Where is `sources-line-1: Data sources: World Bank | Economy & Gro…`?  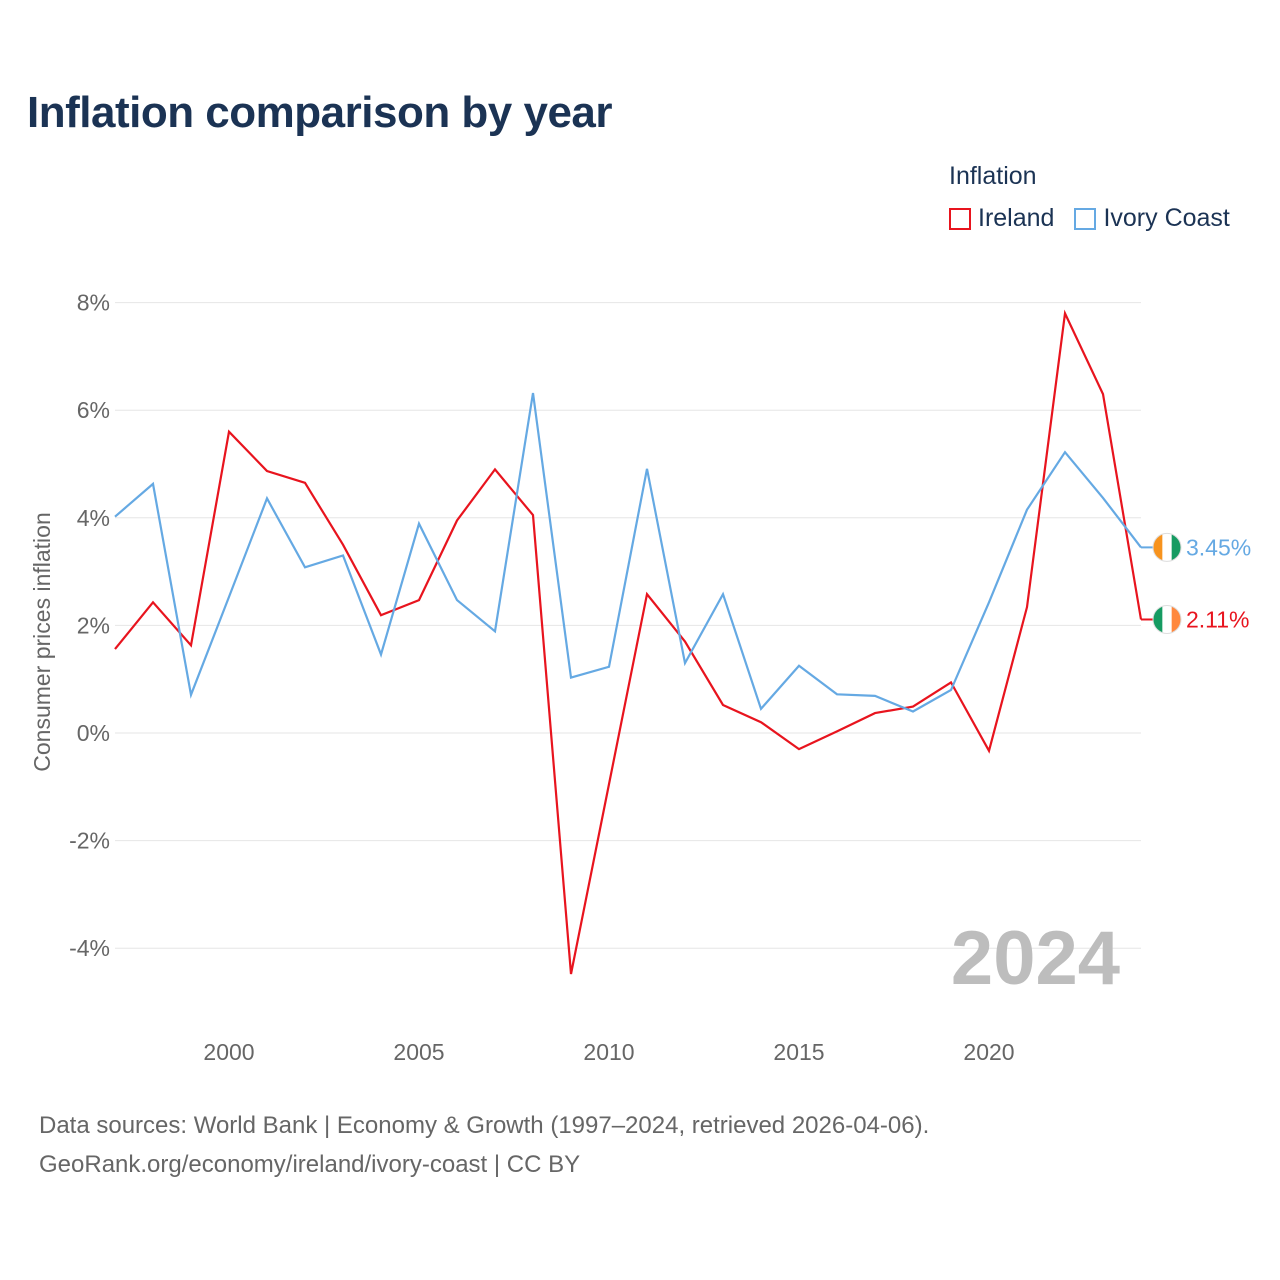 sources-line-1: Data sources: World Bank | Economy & Gro… is located at coordinates (484, 1125).